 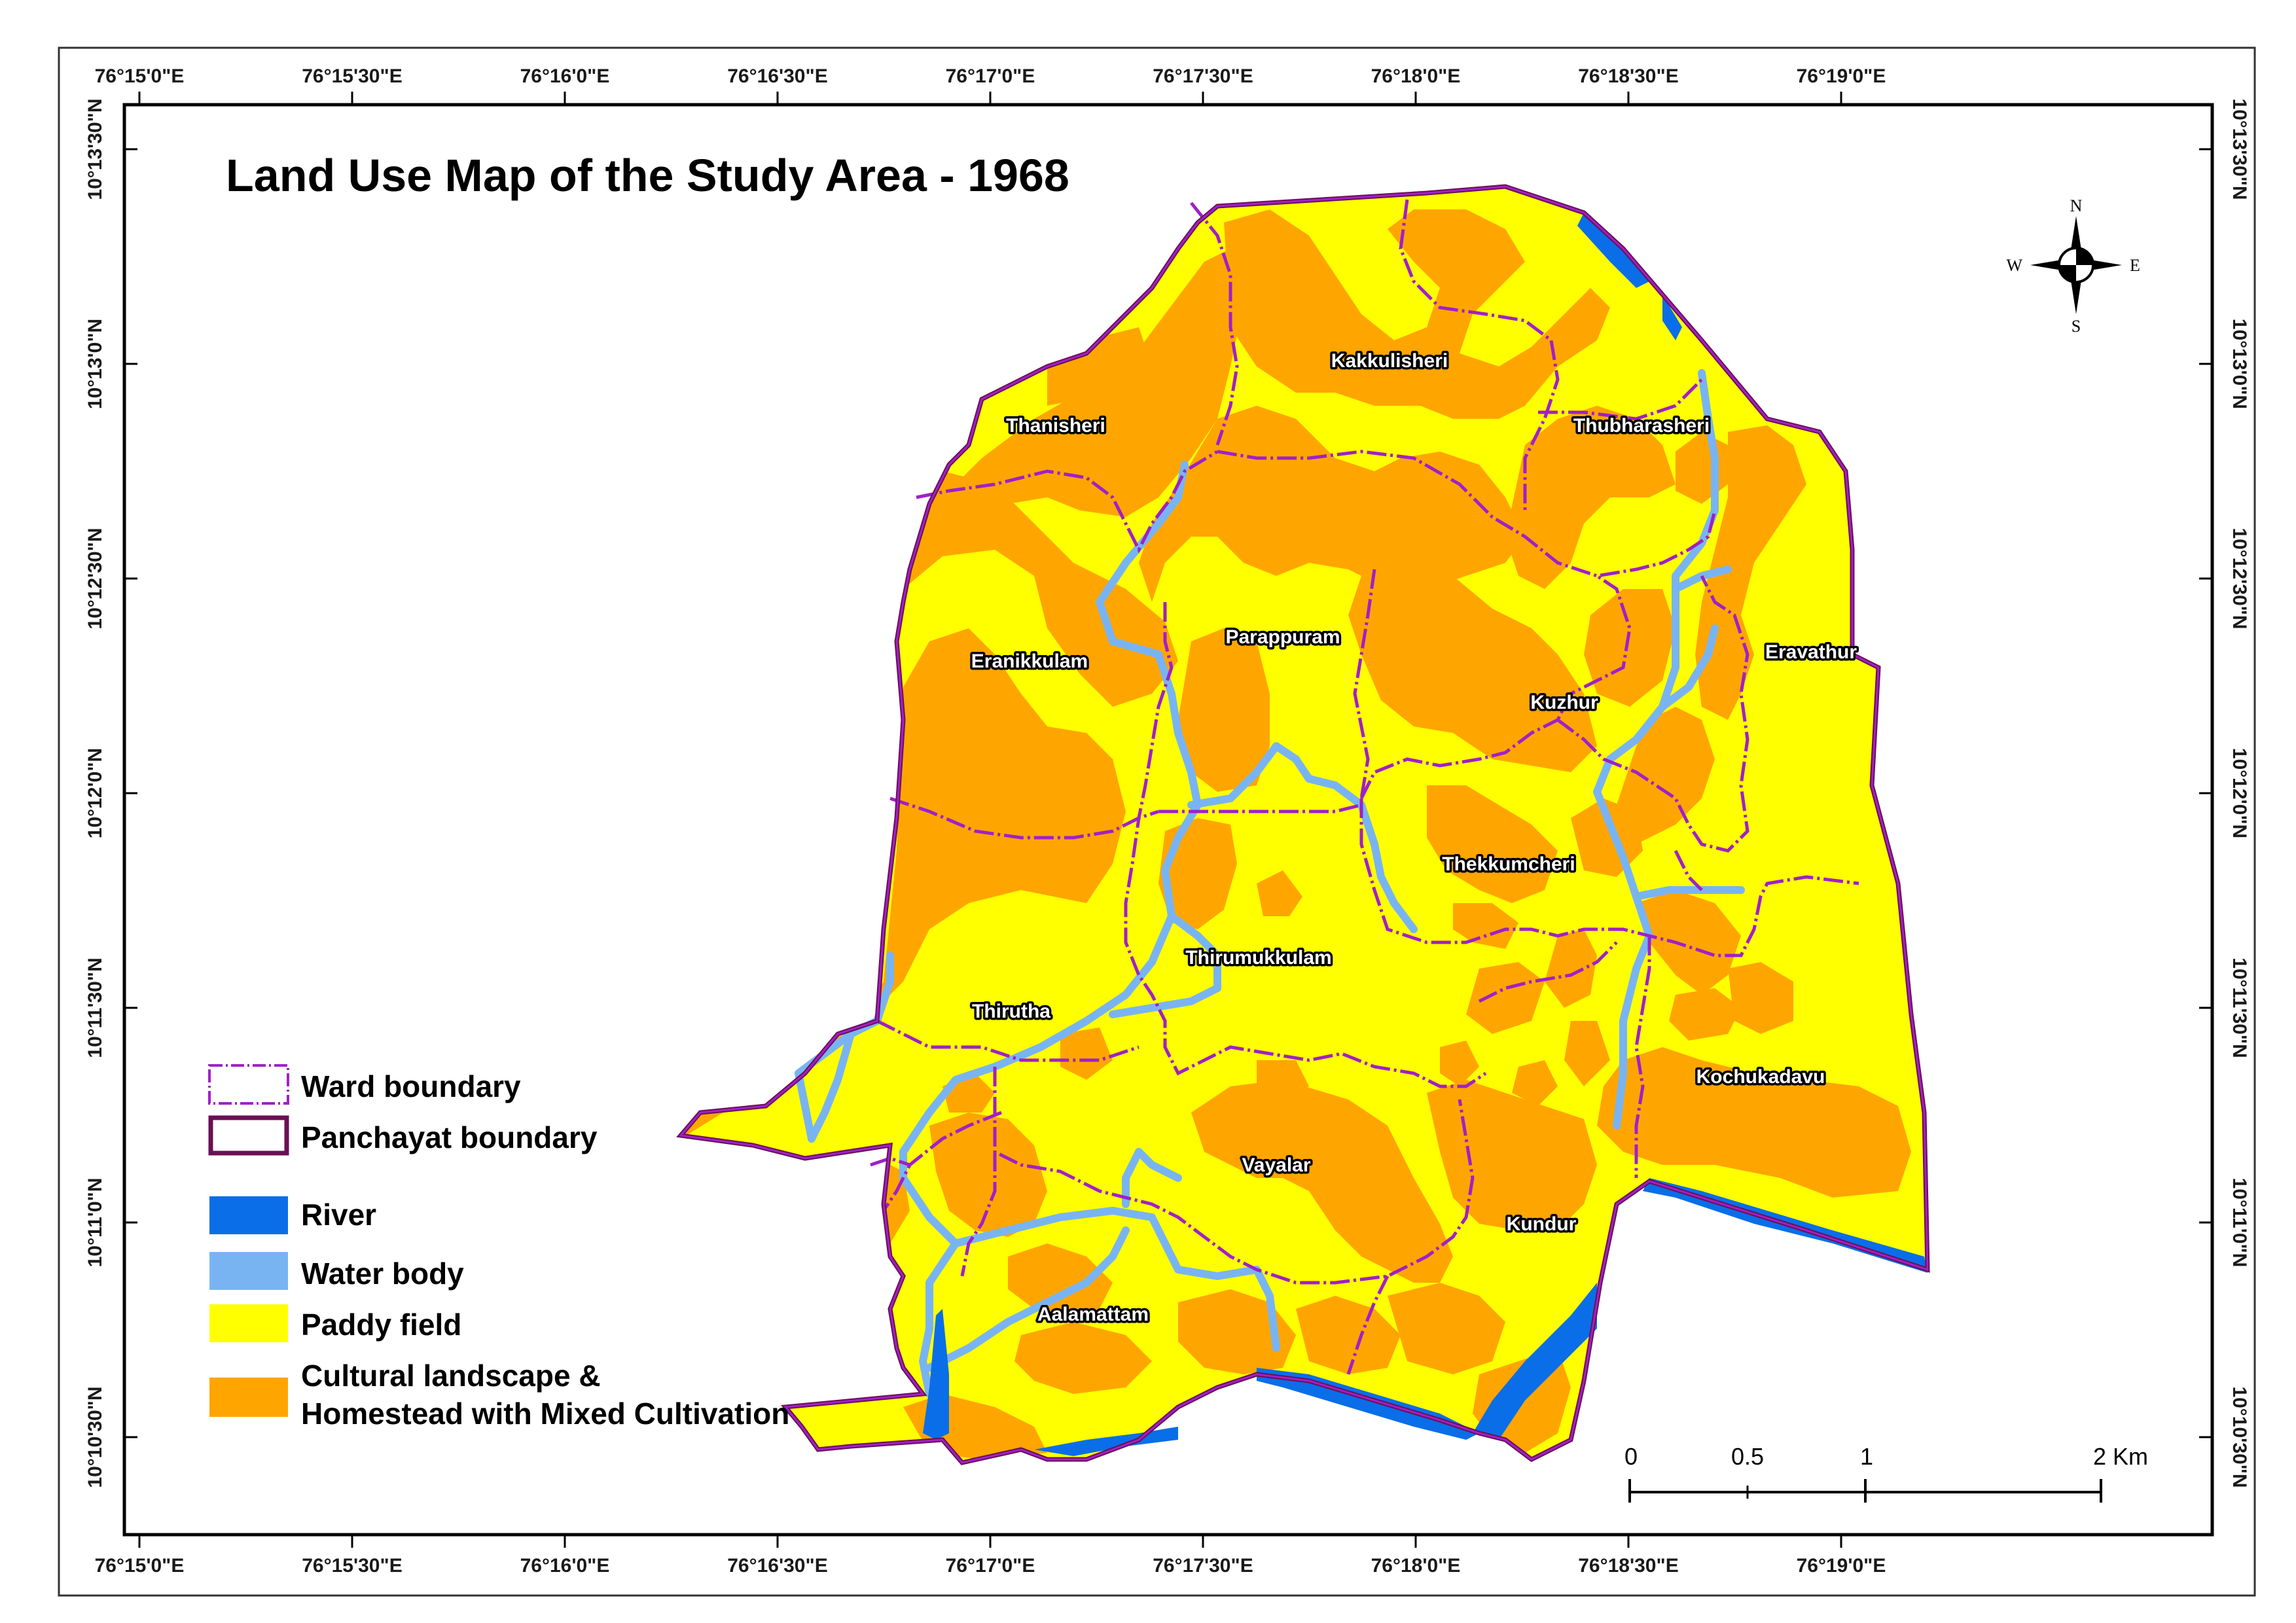 What do you see at coordinates (1631, 1456) in the screenshot?
I see `scale-label: 0` at bounding box center [1631, 1456].